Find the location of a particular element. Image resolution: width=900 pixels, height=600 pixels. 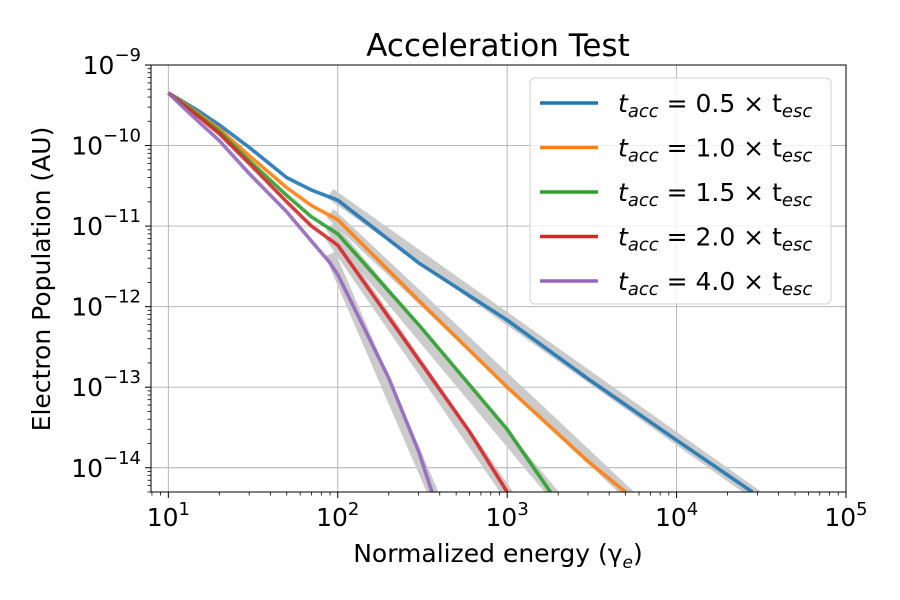

legend-label-5: tacc = 4.0 × tesc is located at coordinates (715, 283).